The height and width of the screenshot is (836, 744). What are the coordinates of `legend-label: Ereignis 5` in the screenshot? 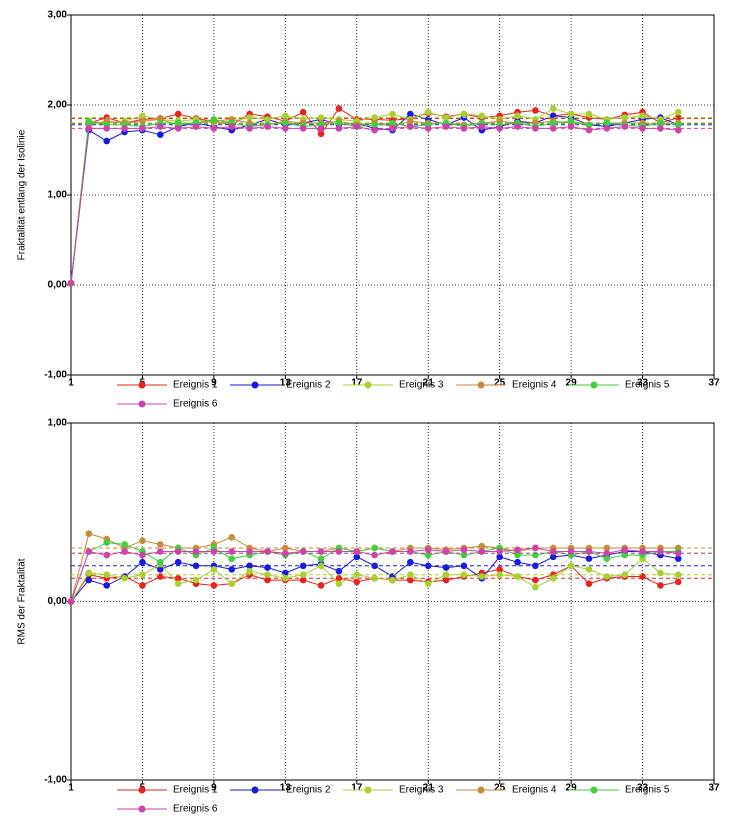 It's located at (647, 790).